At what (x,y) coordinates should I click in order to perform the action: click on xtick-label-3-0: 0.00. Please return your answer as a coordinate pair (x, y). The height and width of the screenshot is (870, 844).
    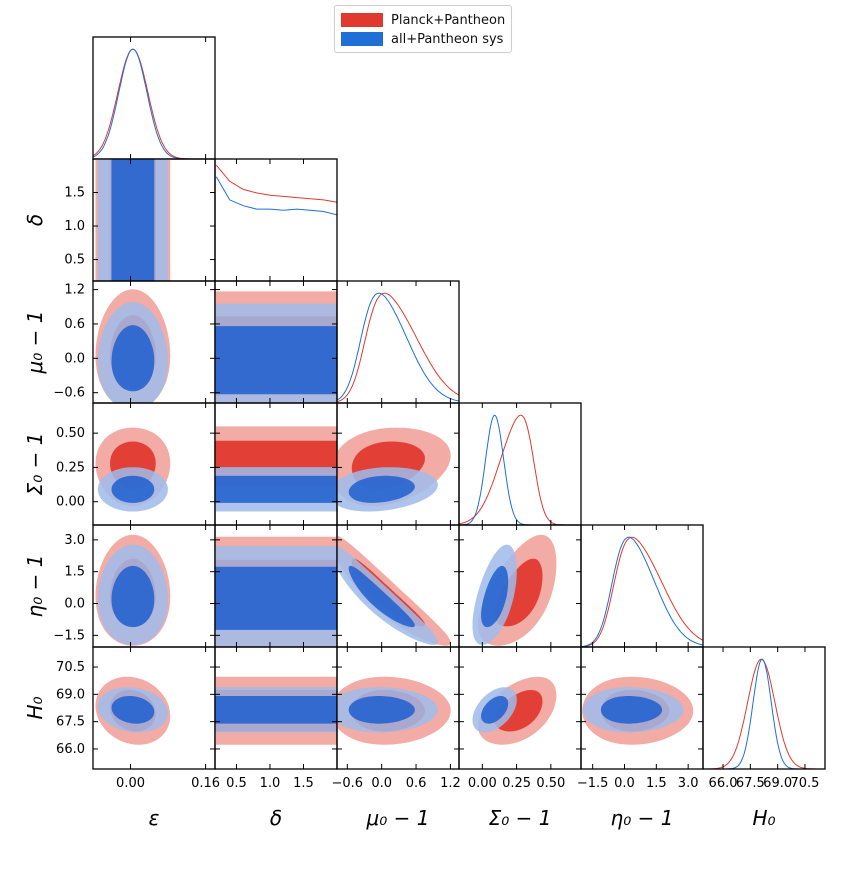
    Looking at the image, I should click on (482, 783).